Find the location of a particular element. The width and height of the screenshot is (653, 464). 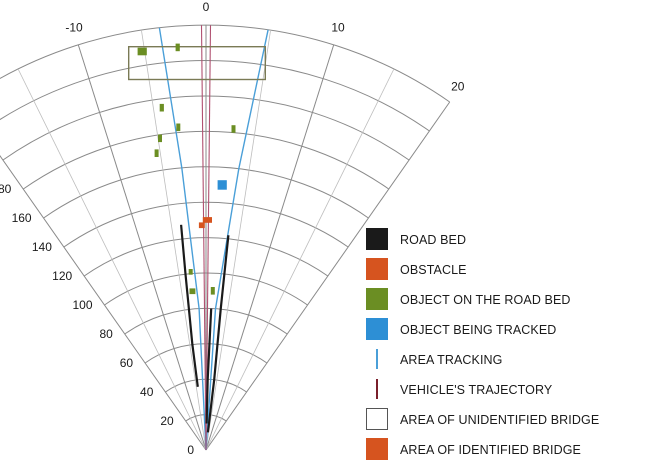

lateral-tick-10: 10 is located at coordinates (338, 27).